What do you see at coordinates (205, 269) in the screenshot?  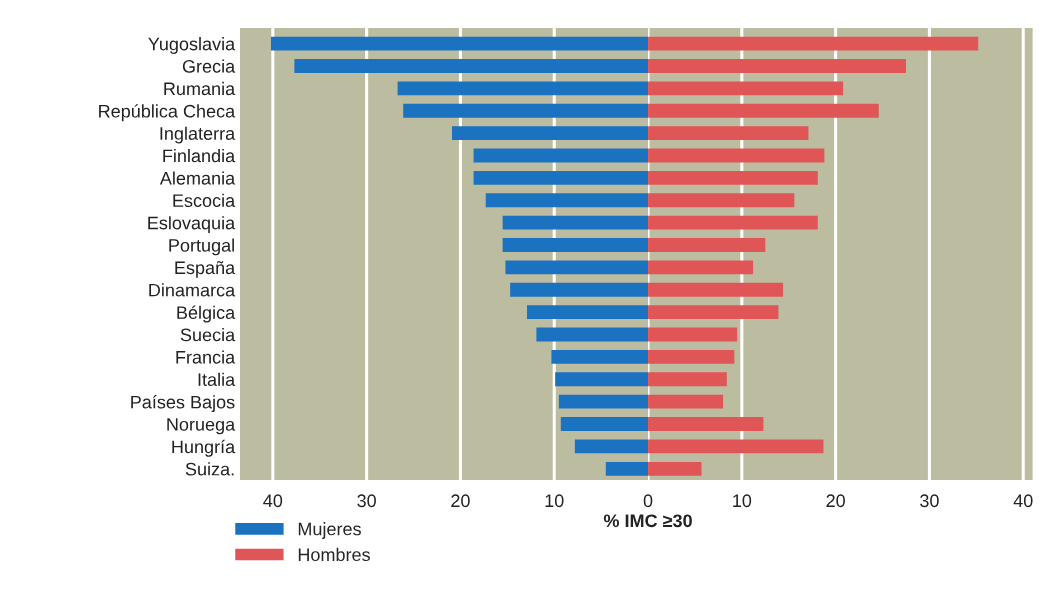 I see `y-tick-label: España` at bounding box center [205, 269].